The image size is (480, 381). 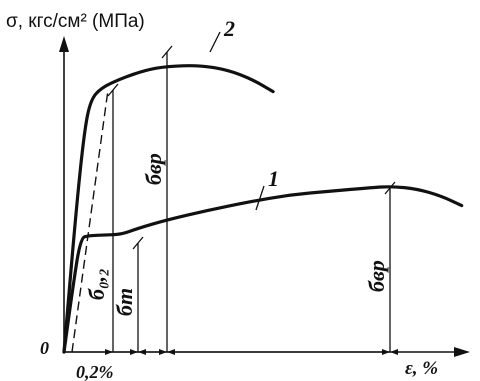 I want to click on elastic-line, so click(x=90, y=221).